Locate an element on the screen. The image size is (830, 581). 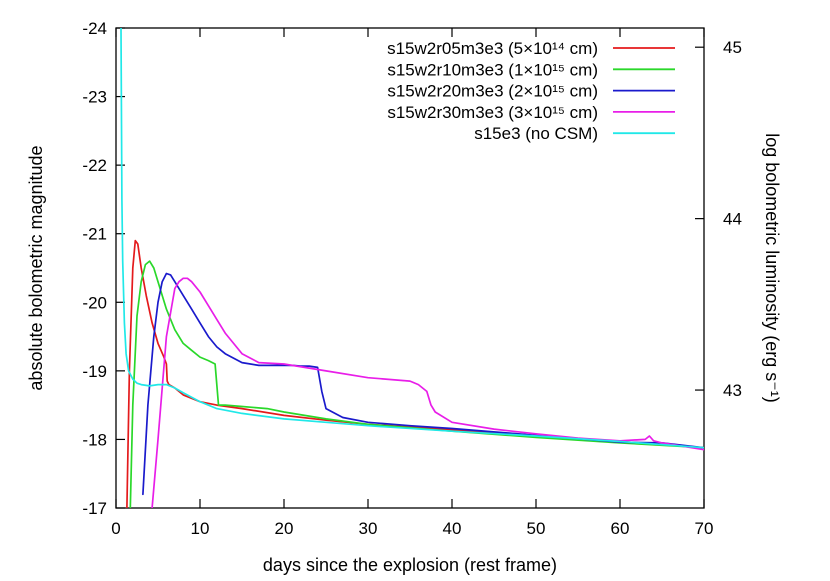
y2-tick-label: 43 is located at coordinates (732, 390).